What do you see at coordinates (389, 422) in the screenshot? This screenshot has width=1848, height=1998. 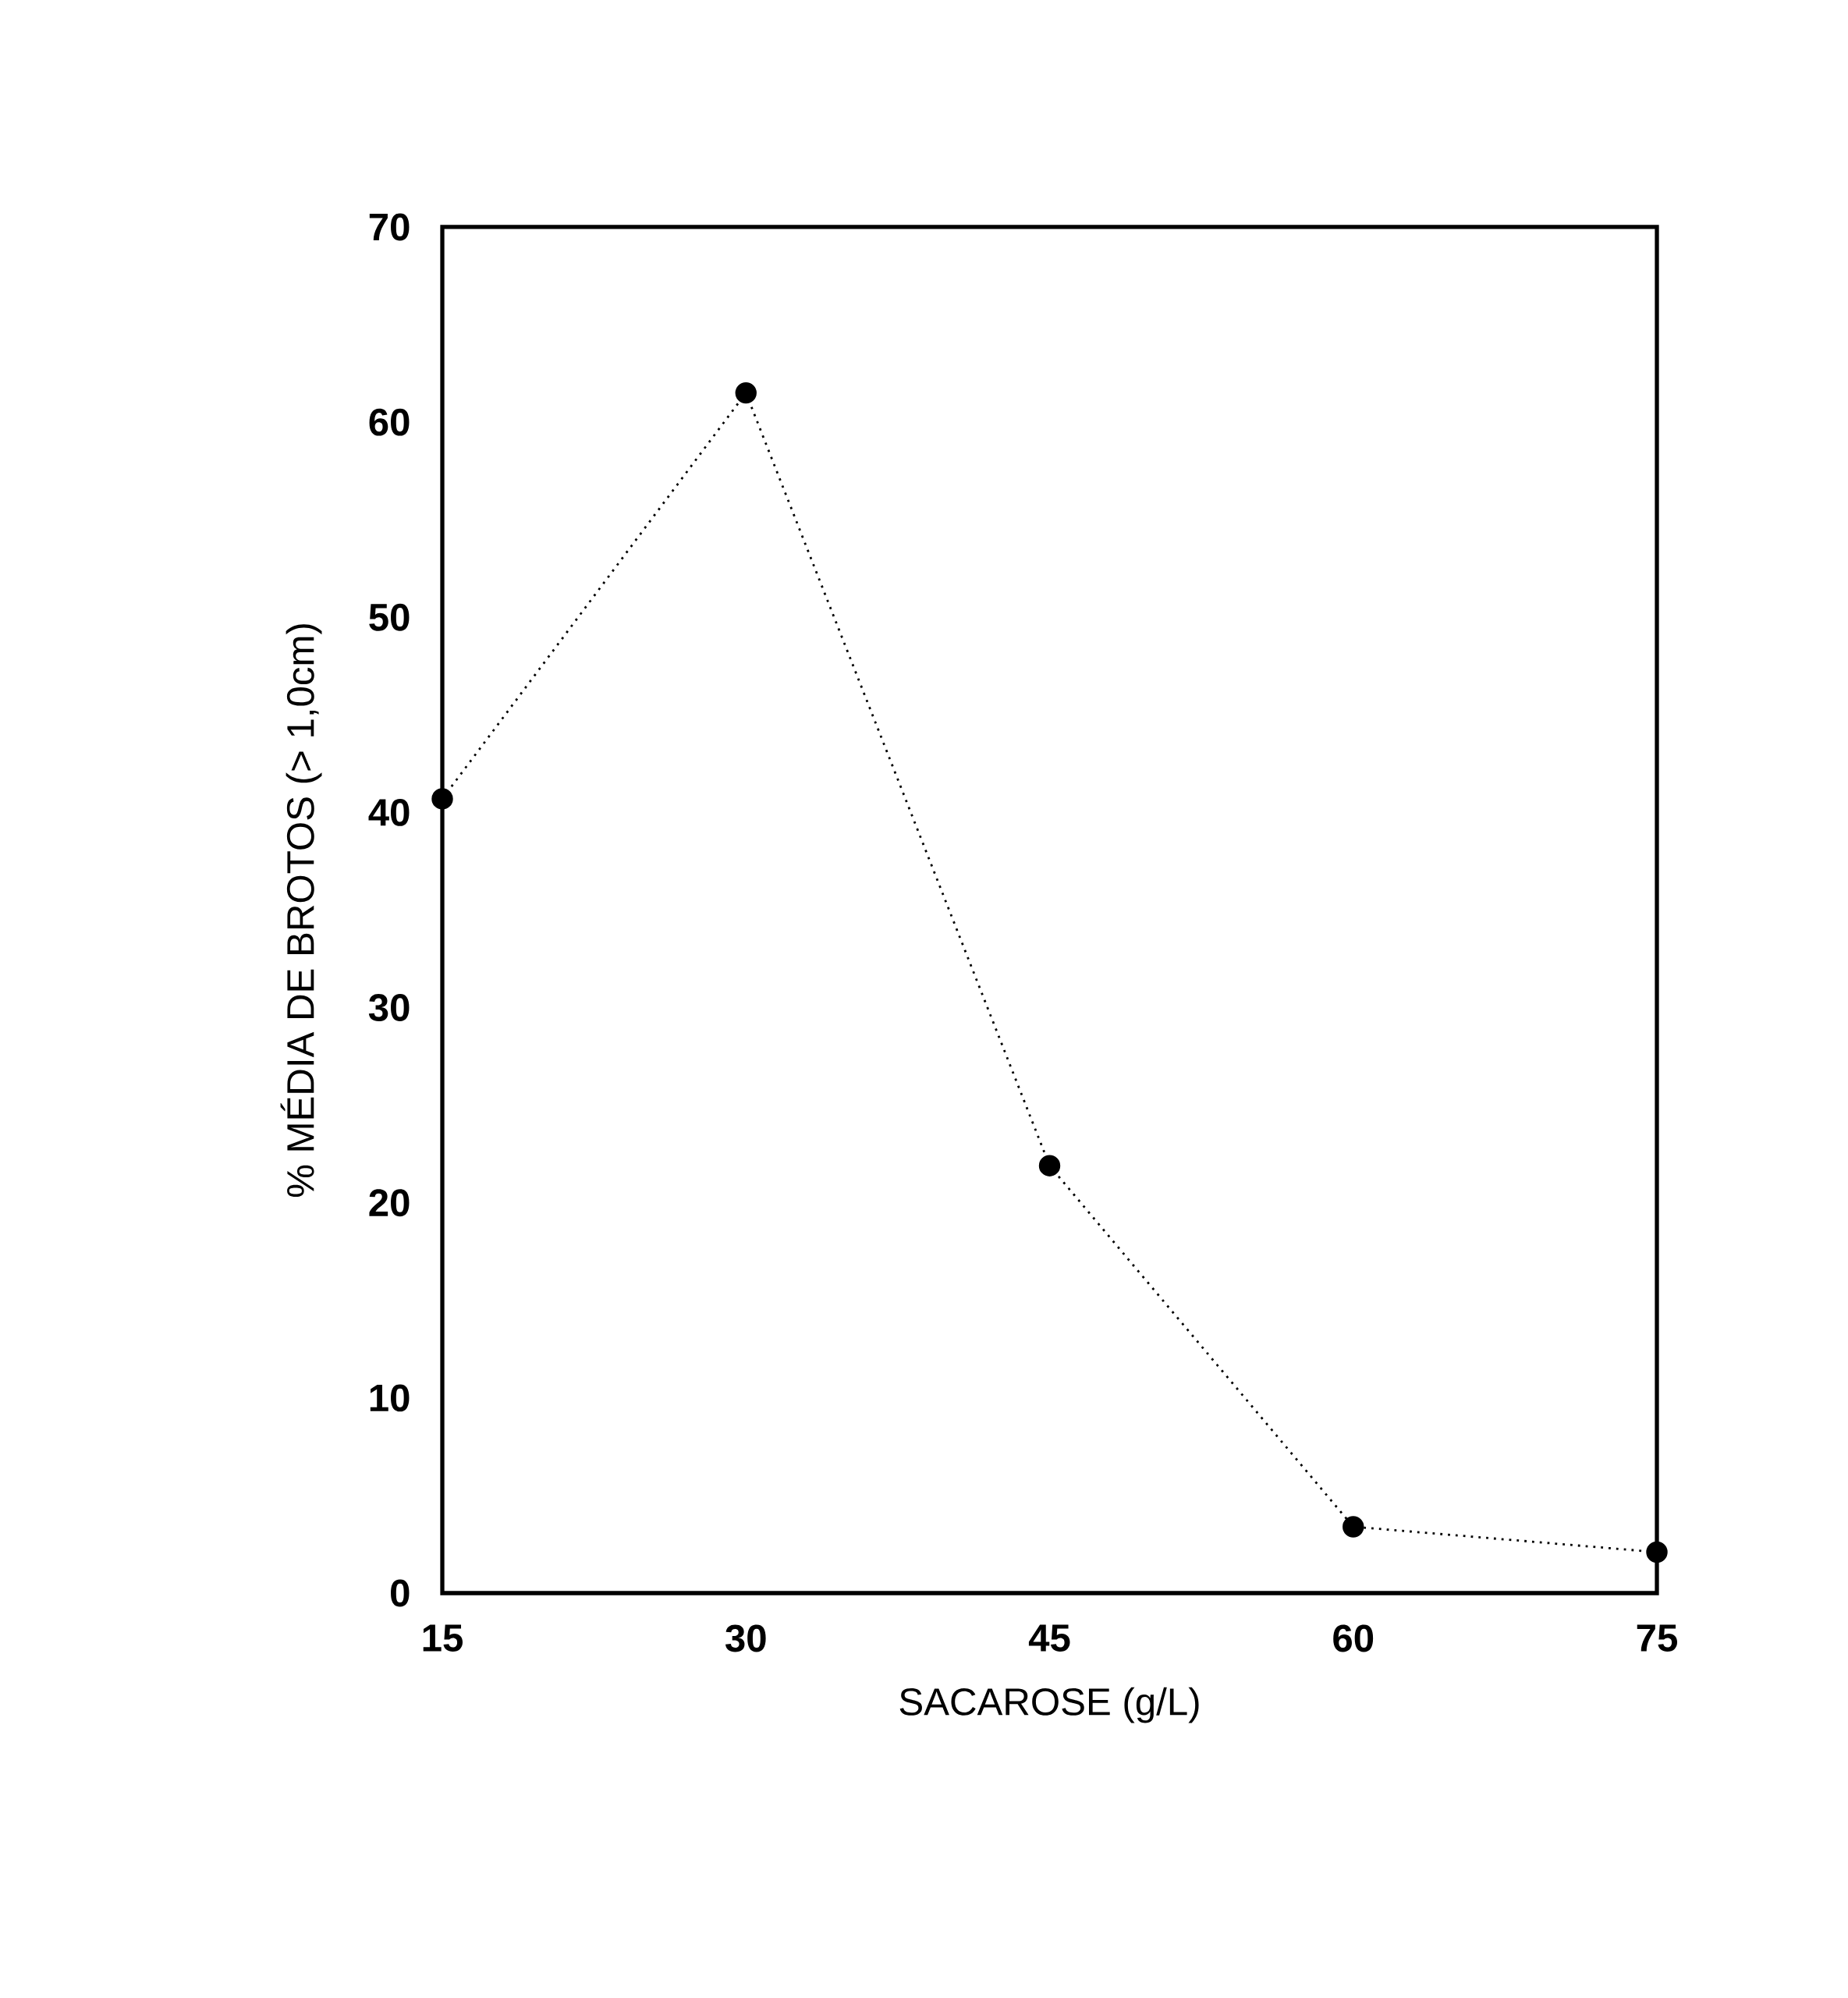 I see `y-tick-label: 60` at bounding box center [389, 422].